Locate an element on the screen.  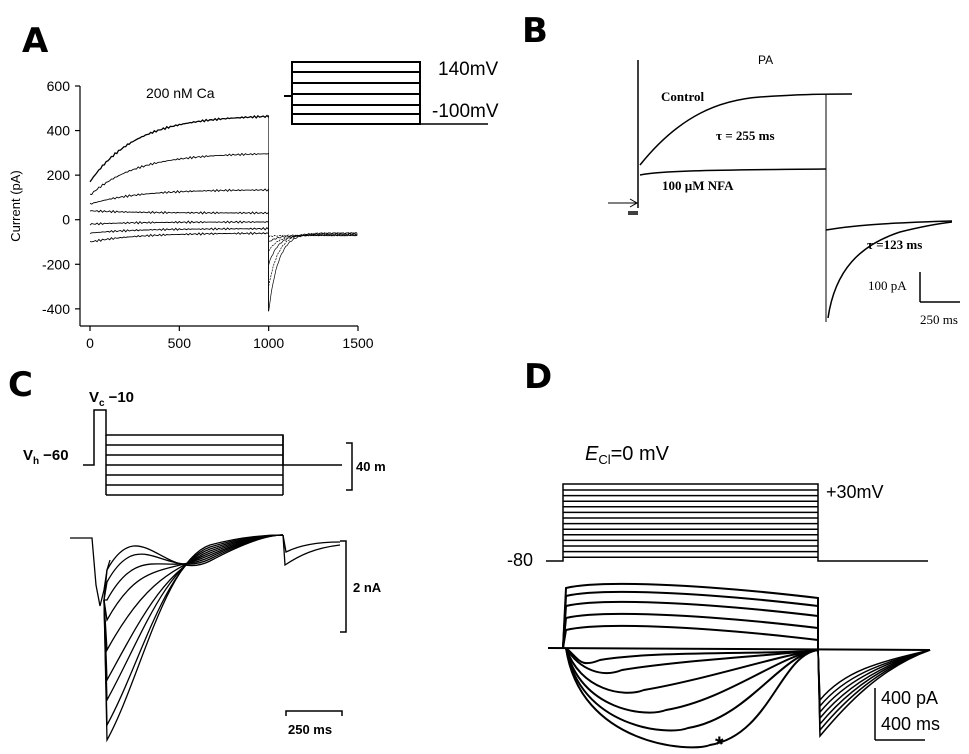
panel-c-letter: C is located at coordinates (20, 385).